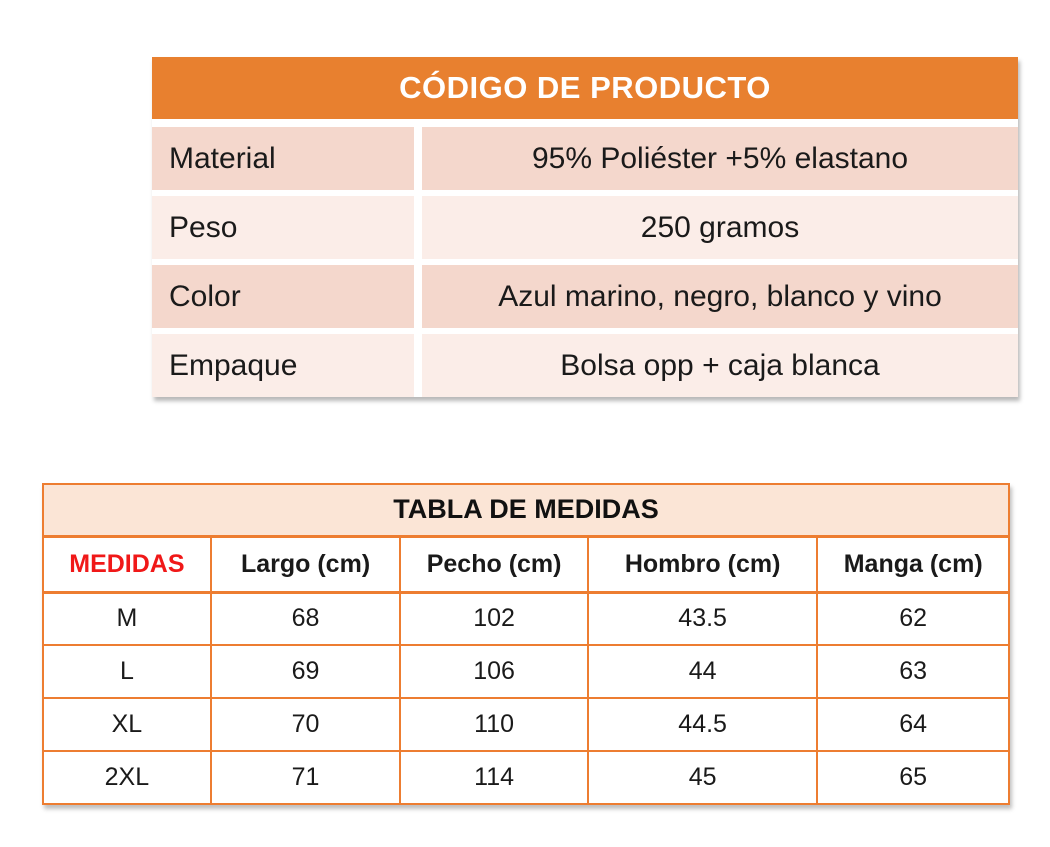 The width and height of the screenshot is (1050, 847). I want to click on size-table-title: TABLA DE MEDIDAS, so click(526, 510).